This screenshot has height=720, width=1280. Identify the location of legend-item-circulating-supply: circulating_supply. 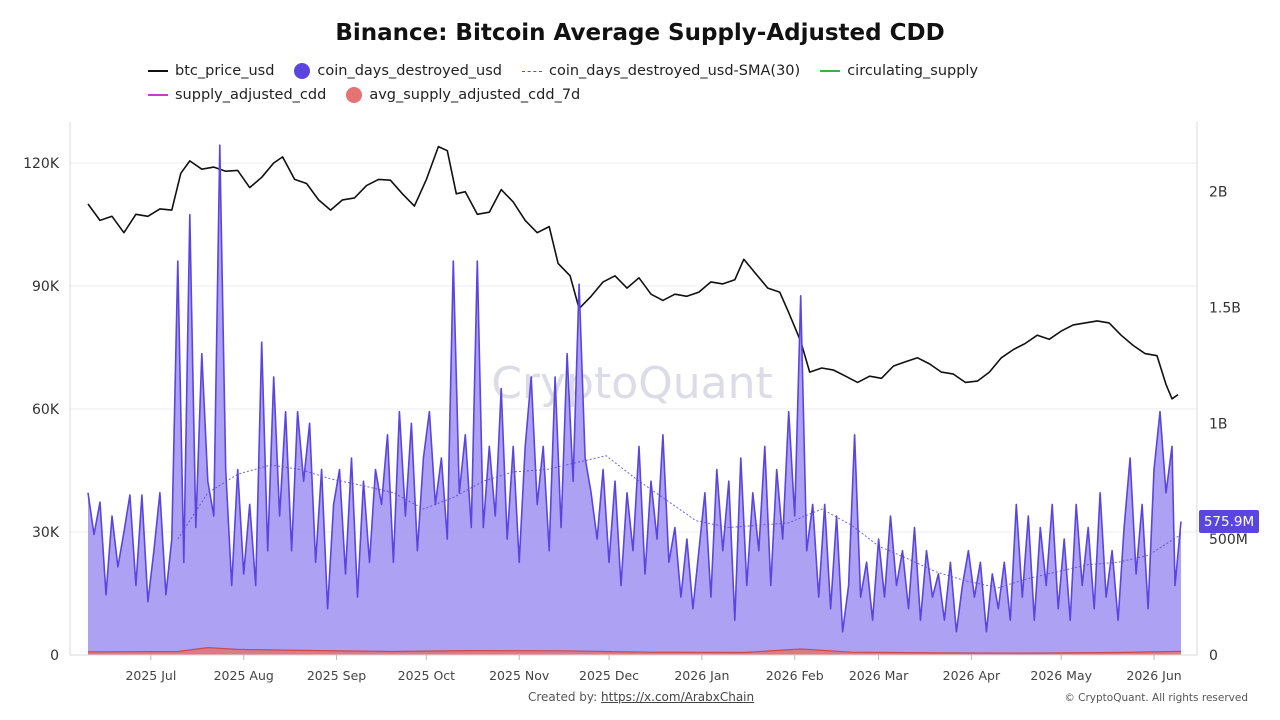
(899, 71).